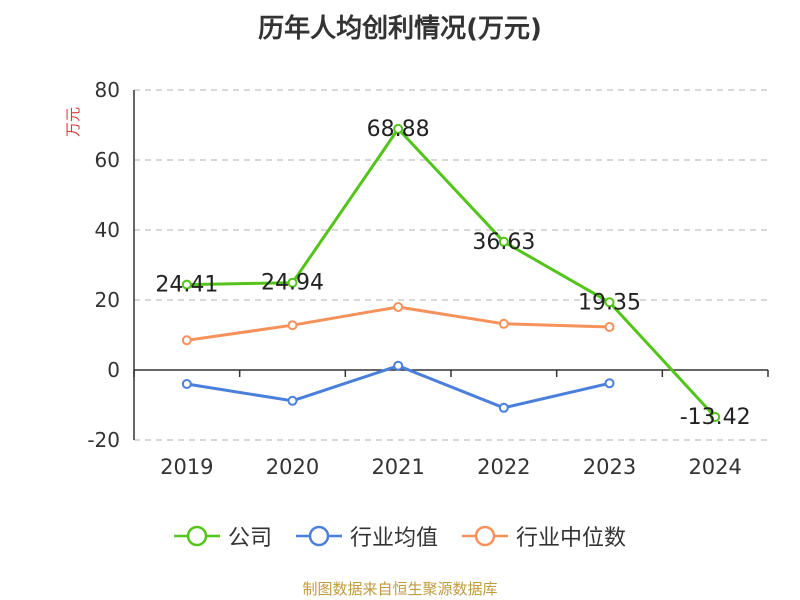  Describe the element at coordinates (186, 467) in the screenshot. I see `x-tick-label: 2019` at that location.